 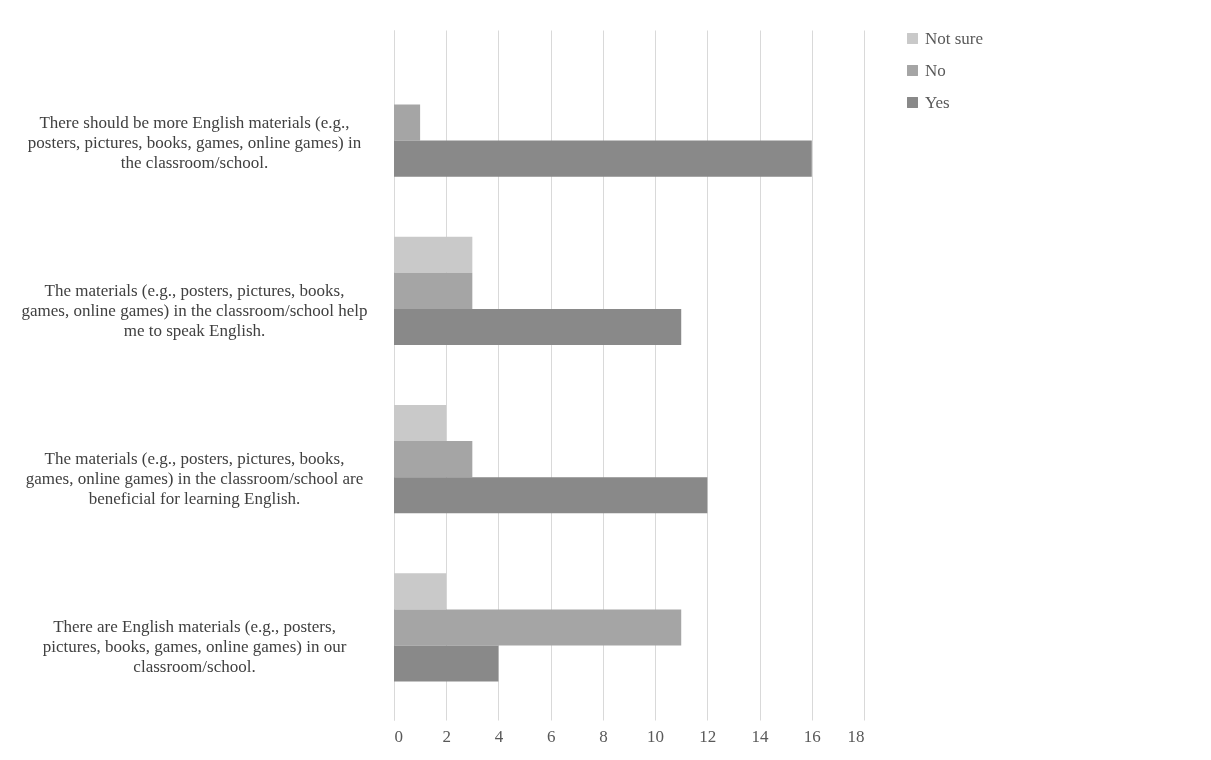 I want to click on y-tick-label: There are English materials (e.g., posters, pictures, books, games, online games) in our classroom/school., so click(x=194, y=647).